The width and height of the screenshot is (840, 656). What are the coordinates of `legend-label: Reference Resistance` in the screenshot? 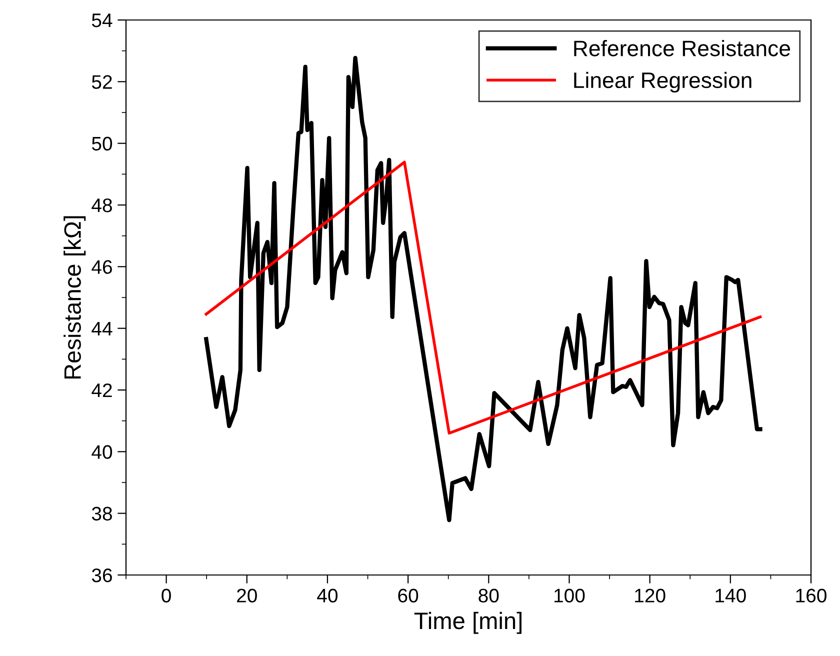 It's located at (682, 48).